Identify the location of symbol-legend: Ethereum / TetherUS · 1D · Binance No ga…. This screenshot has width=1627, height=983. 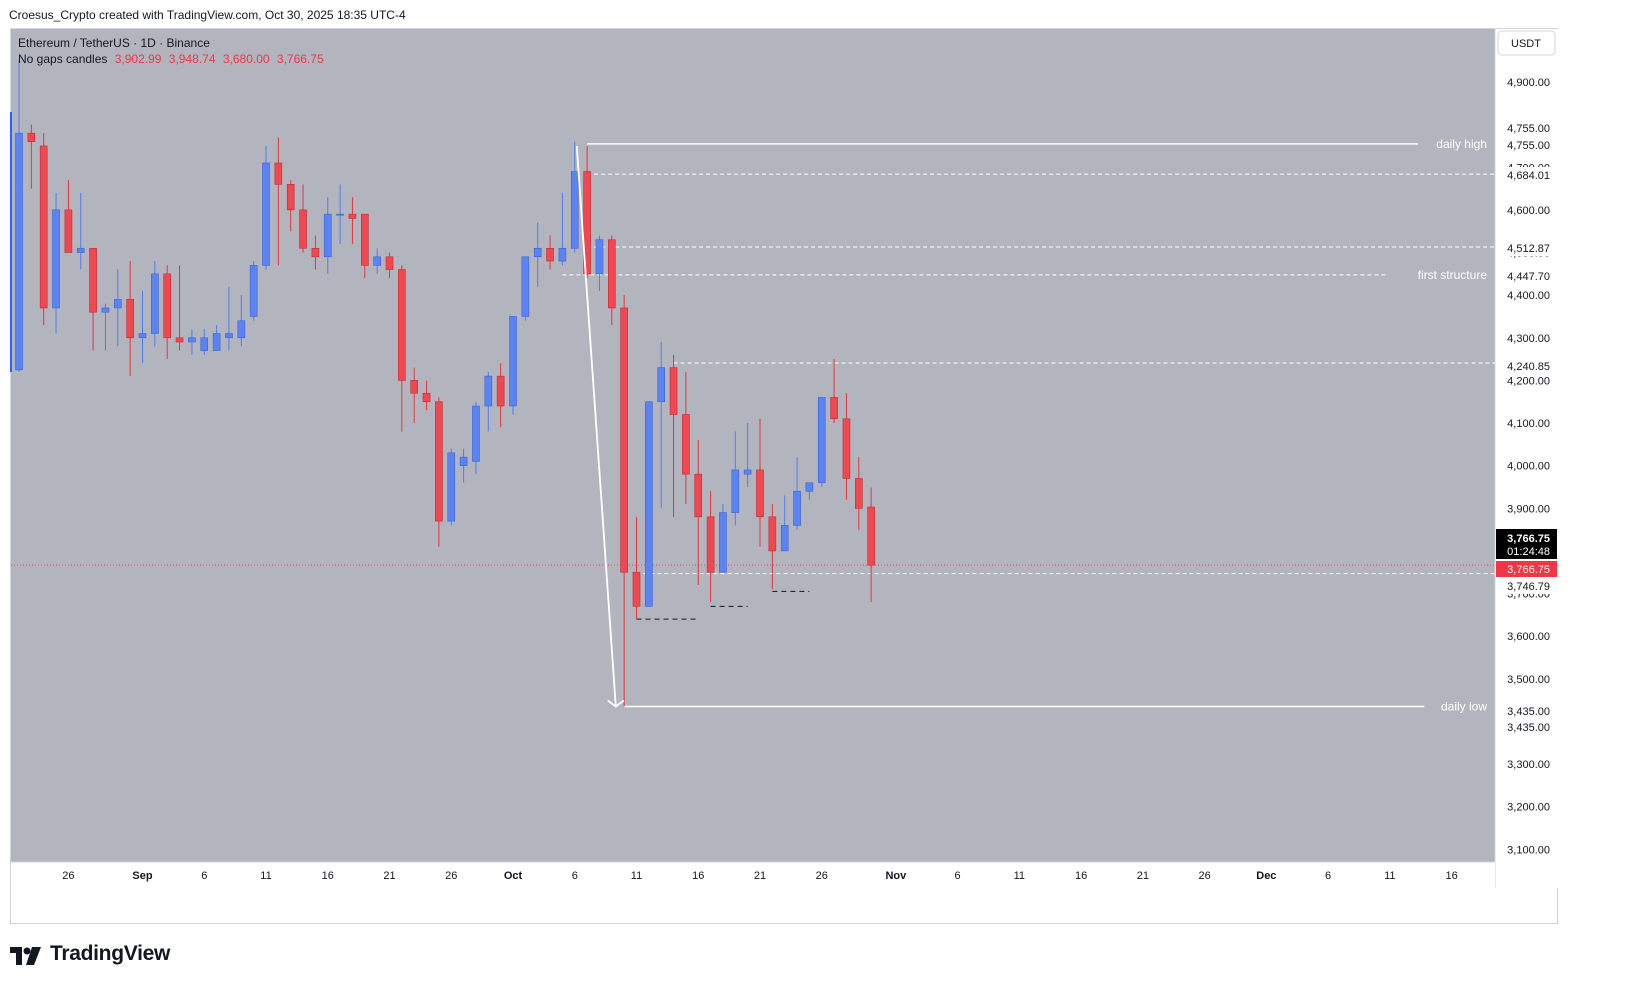
(173, 51).